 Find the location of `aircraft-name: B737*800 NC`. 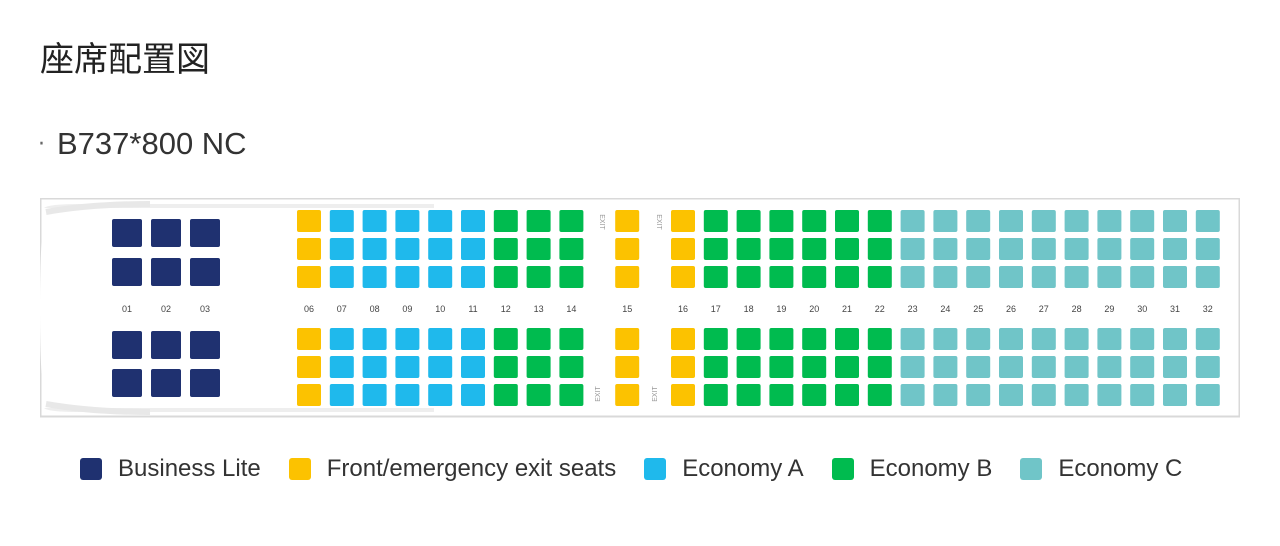

aircraft-name: B737*800 NC is located at coordinates (152, 143).